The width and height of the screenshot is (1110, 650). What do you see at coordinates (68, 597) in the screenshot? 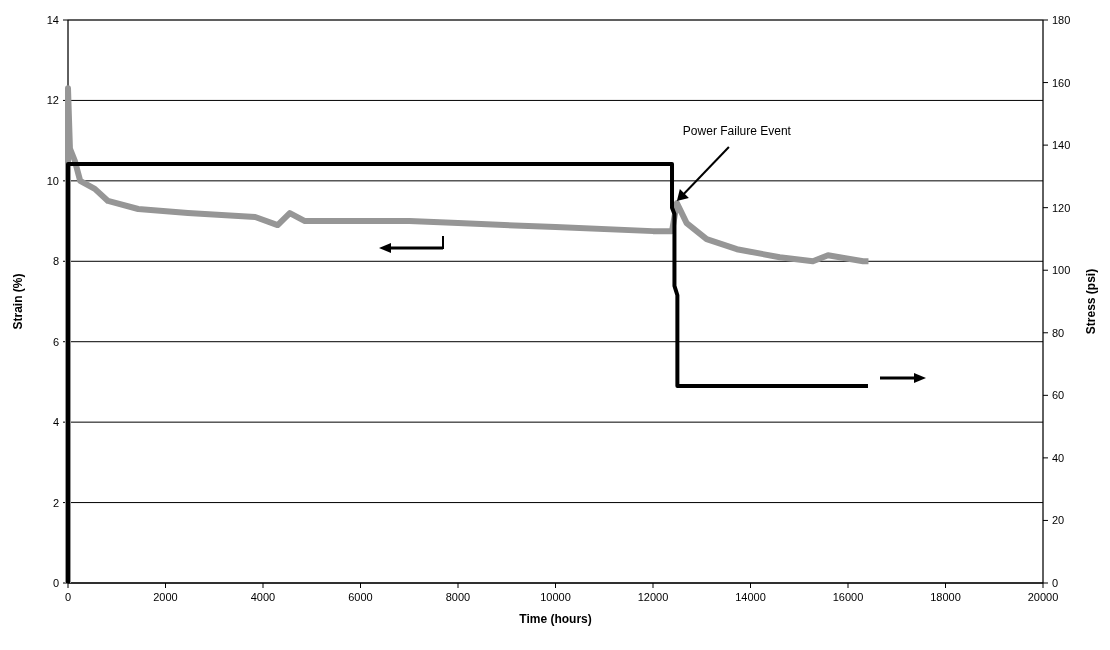
I see `x-tick-label: 0` at bounding box center [68, 597].